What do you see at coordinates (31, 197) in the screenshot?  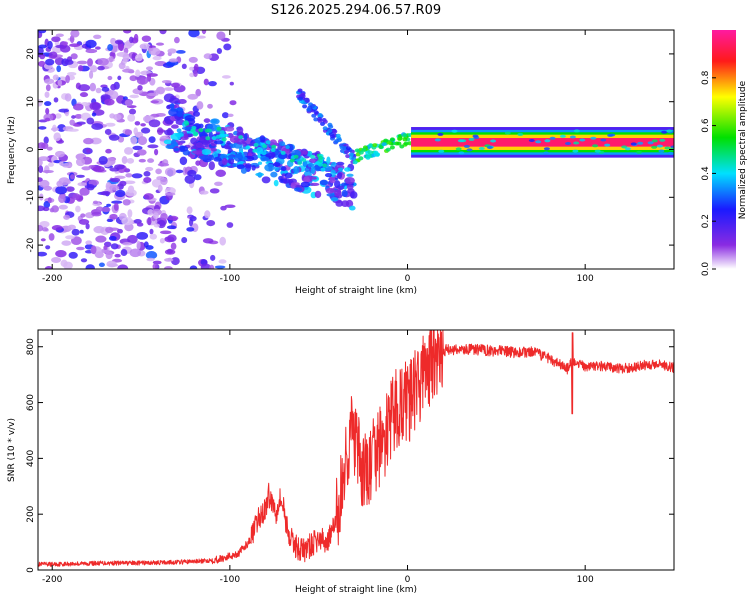 I see `spectrogram-y-tick-label: -10` at bounding box center [31, 197].